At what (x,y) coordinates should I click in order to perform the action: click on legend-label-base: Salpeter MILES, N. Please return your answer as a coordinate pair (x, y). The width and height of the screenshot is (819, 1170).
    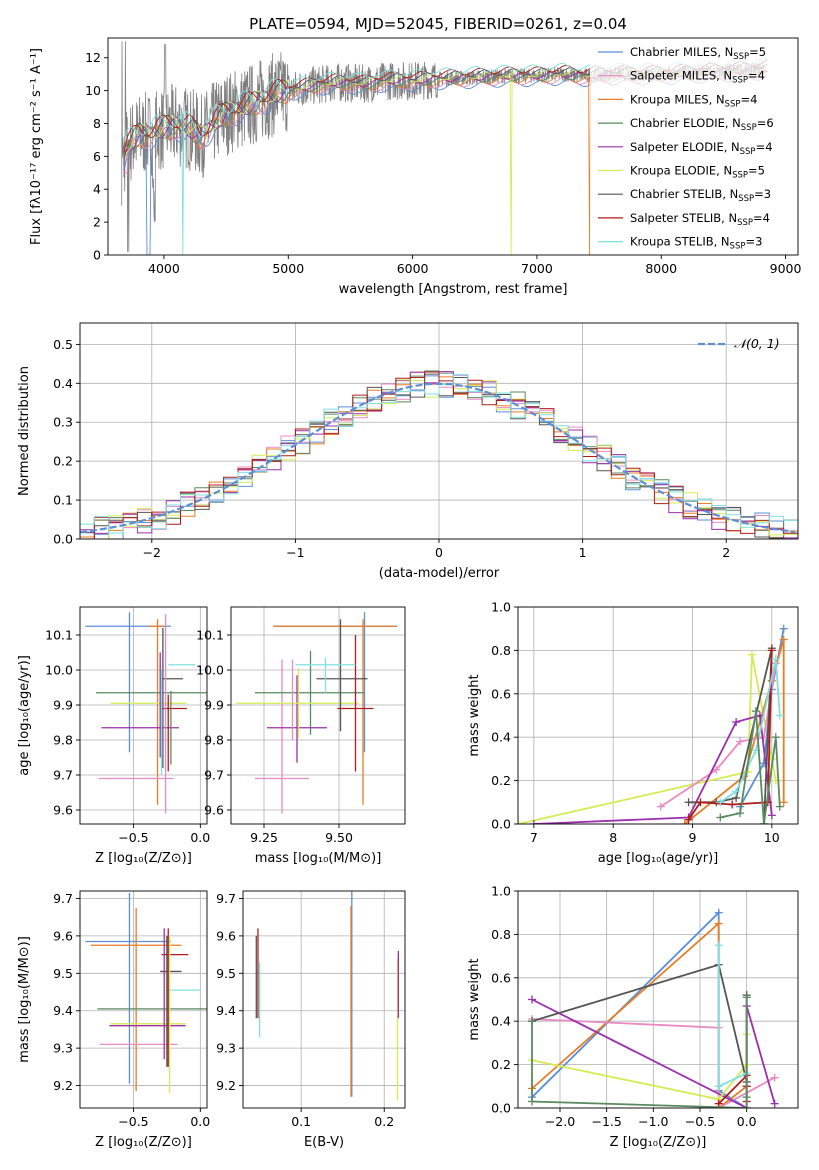
    Looking at the image, I should click on (681, 76).